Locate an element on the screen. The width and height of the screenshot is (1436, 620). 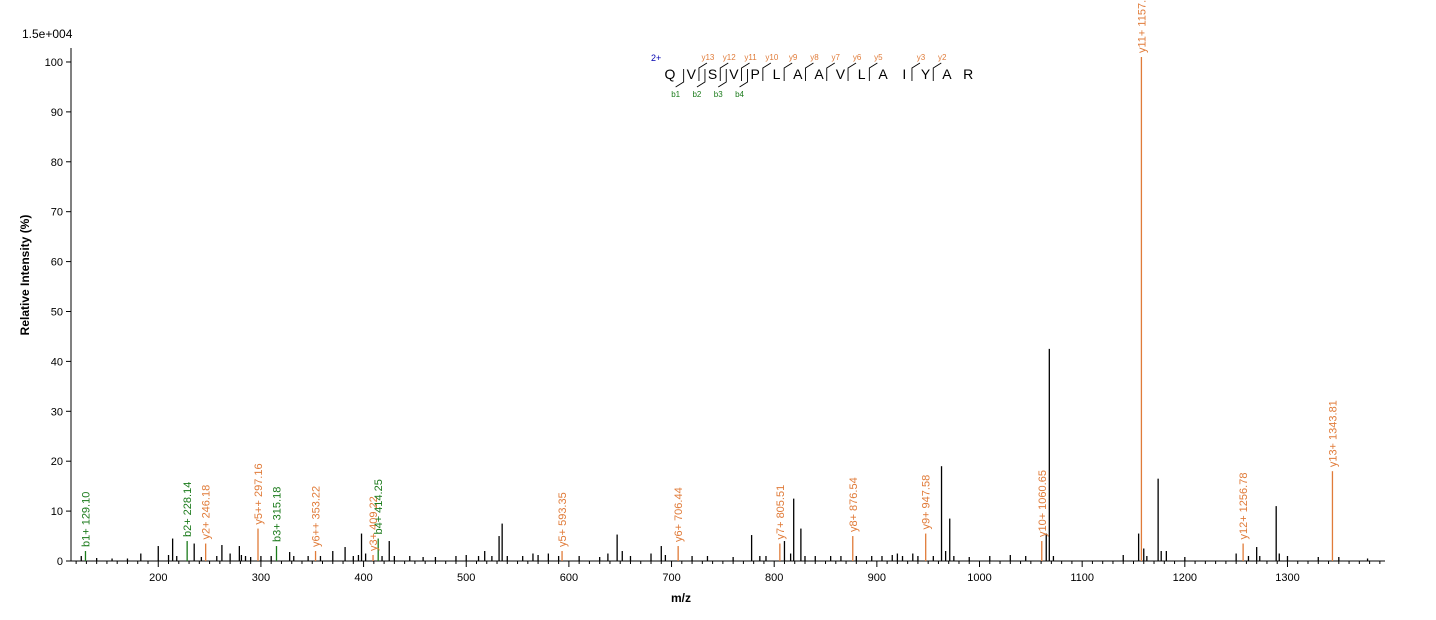
y-ion-peak-label: y2+ 246.18 is located at coordinates (207, 512).